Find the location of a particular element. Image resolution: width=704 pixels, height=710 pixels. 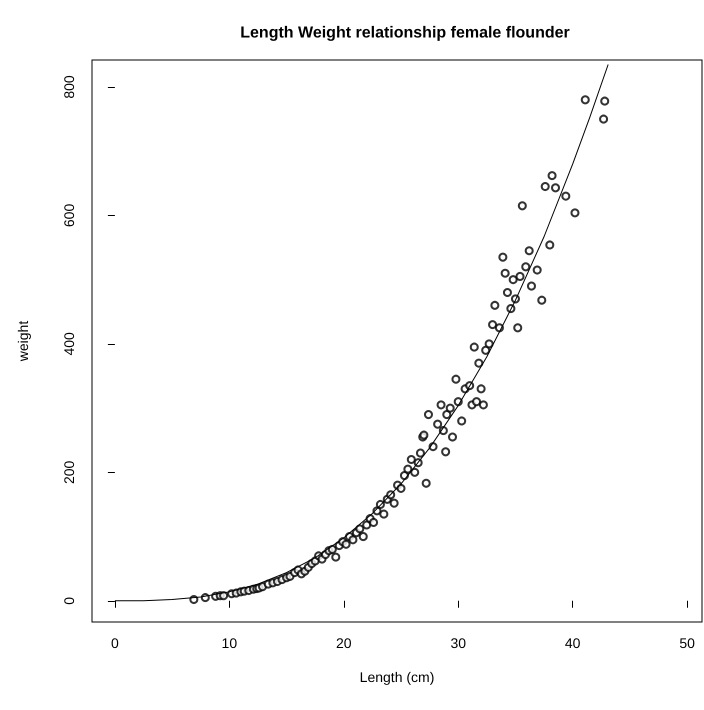

y-tick-label: 400 is located at coordinates (69, 344).